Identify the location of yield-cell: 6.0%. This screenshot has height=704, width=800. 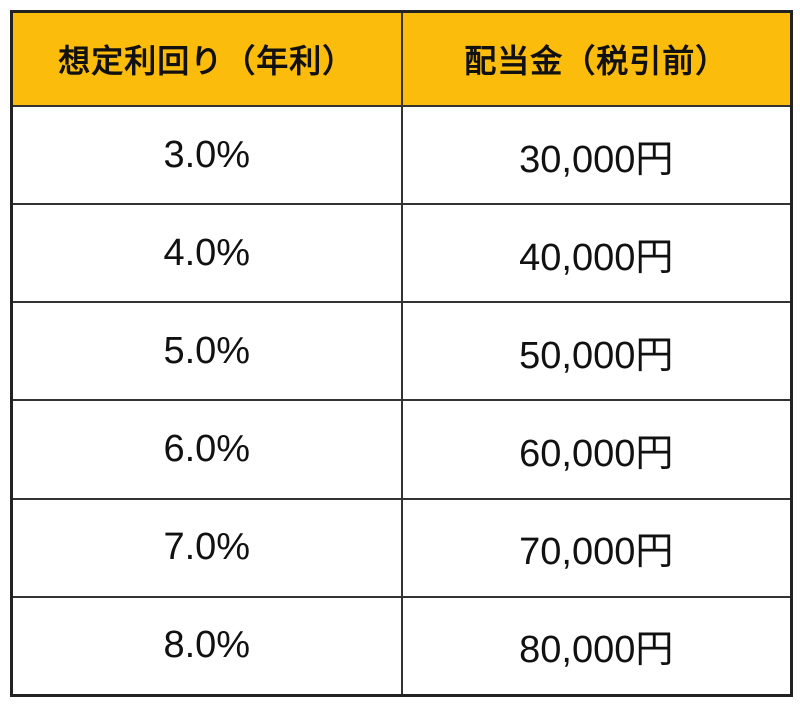
(206, 449).